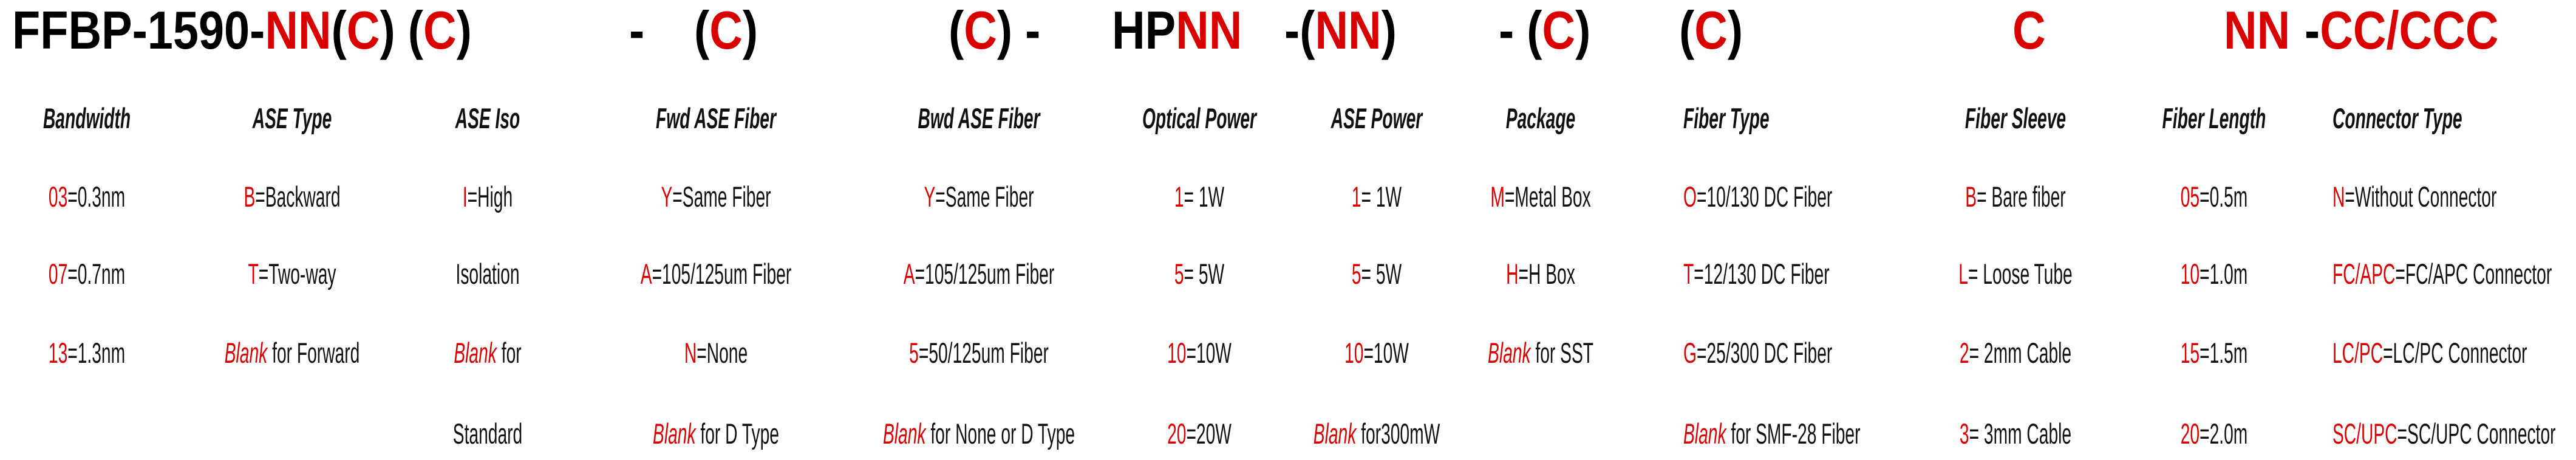  What do you see at coordinates (1356, 274) in the screenshot?
I see `option-code: 5` at bounding box center [1356, 274].